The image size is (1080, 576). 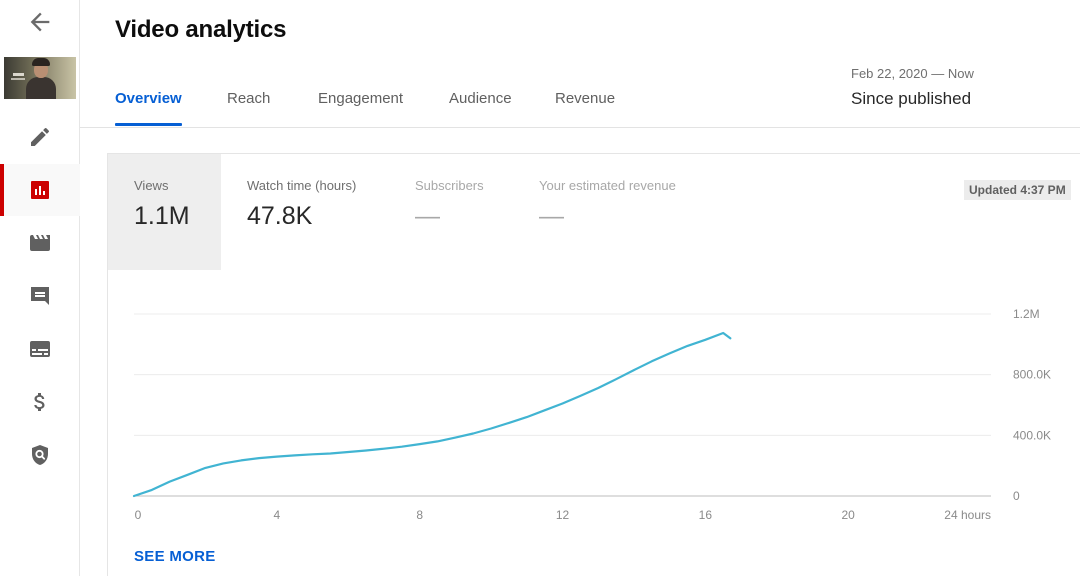 I want to click on page-title: Video analytics, so click(x=201, y=29).